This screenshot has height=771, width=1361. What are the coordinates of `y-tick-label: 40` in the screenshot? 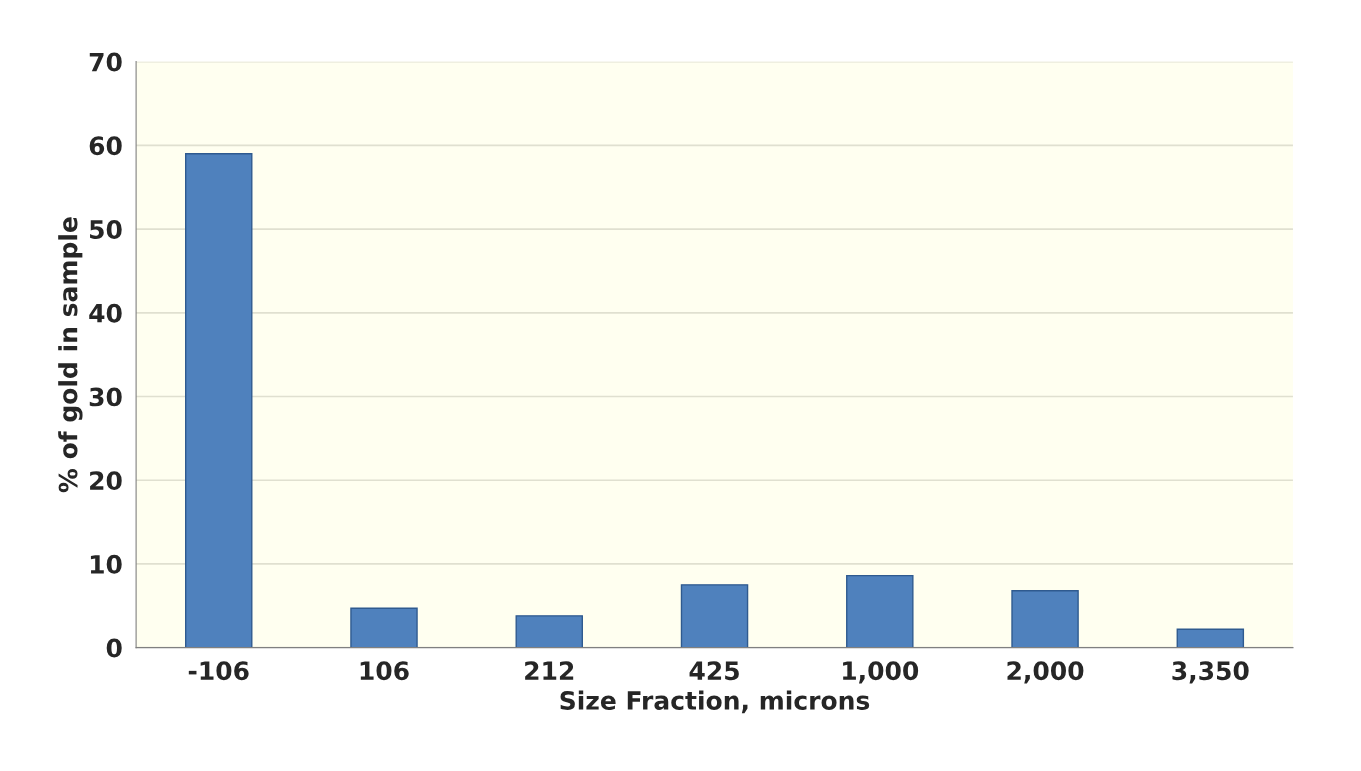 It's located at (105, 313).